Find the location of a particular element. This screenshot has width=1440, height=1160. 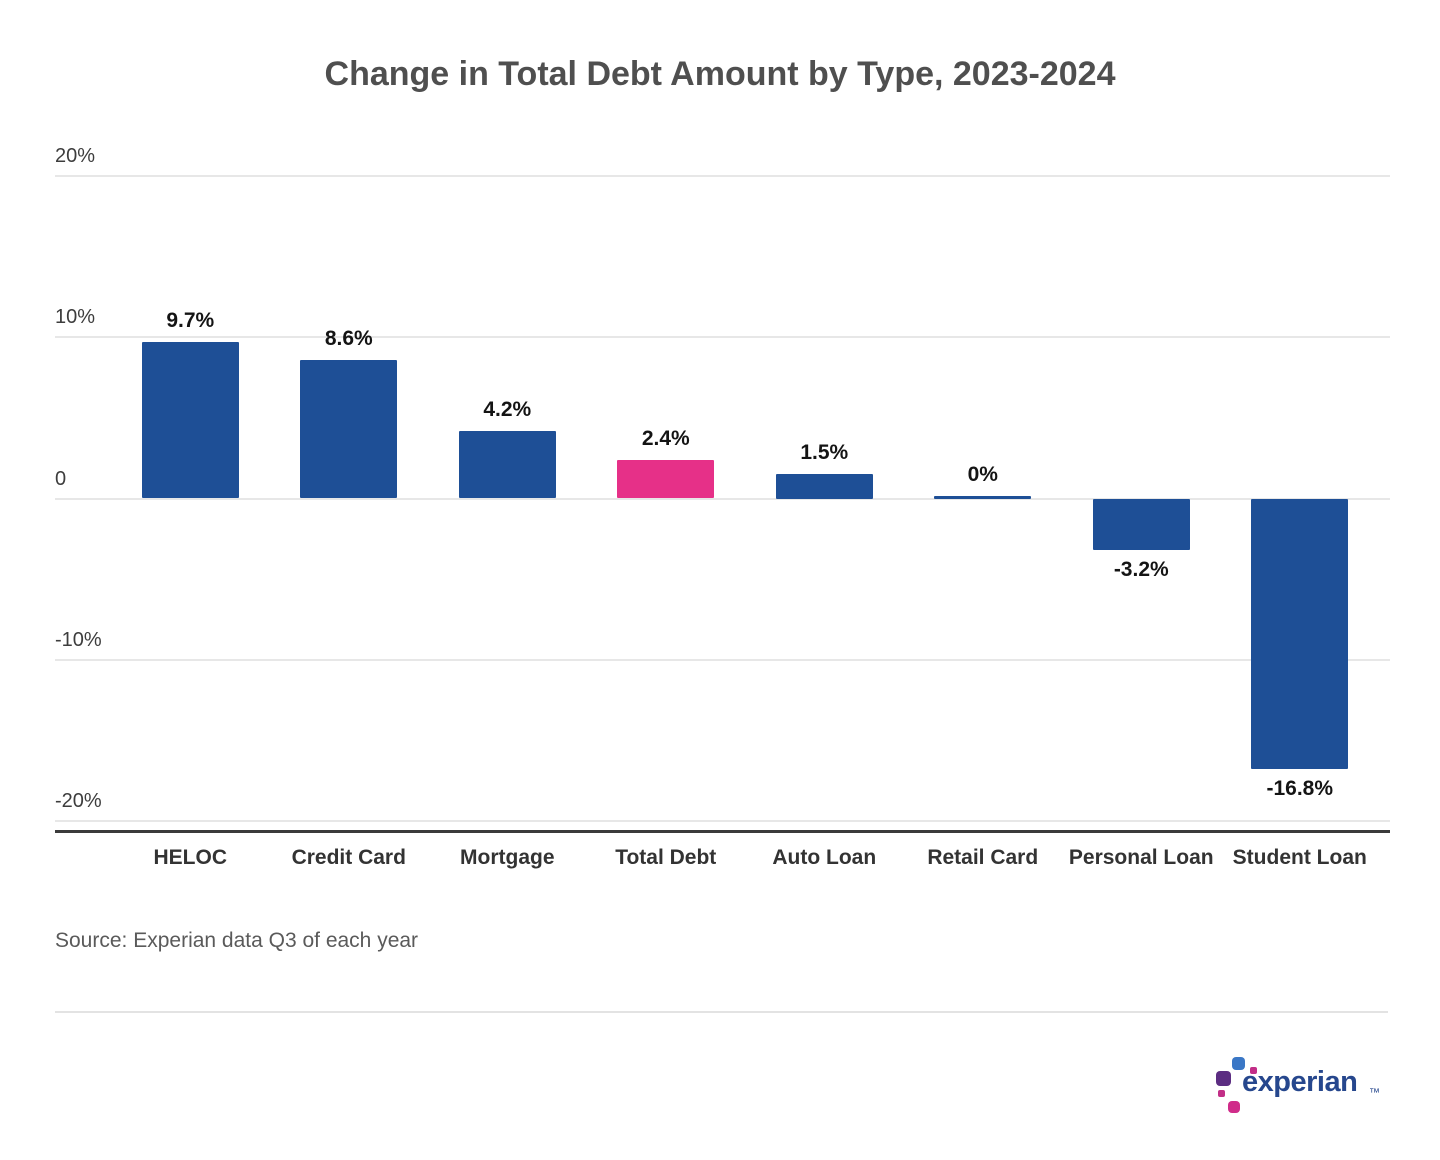

category-label-retail-card: Retail Card is located at coordinates (983, 857).